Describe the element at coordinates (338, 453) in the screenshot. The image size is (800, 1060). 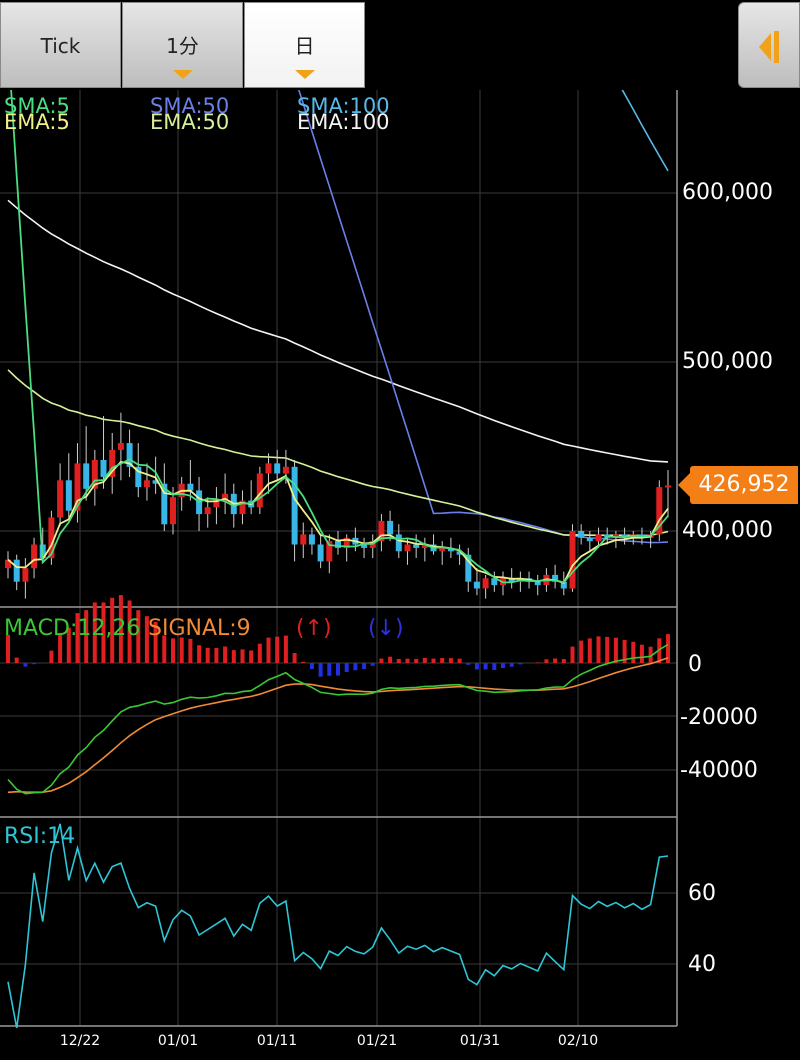
I see `ema50-line` at that location.